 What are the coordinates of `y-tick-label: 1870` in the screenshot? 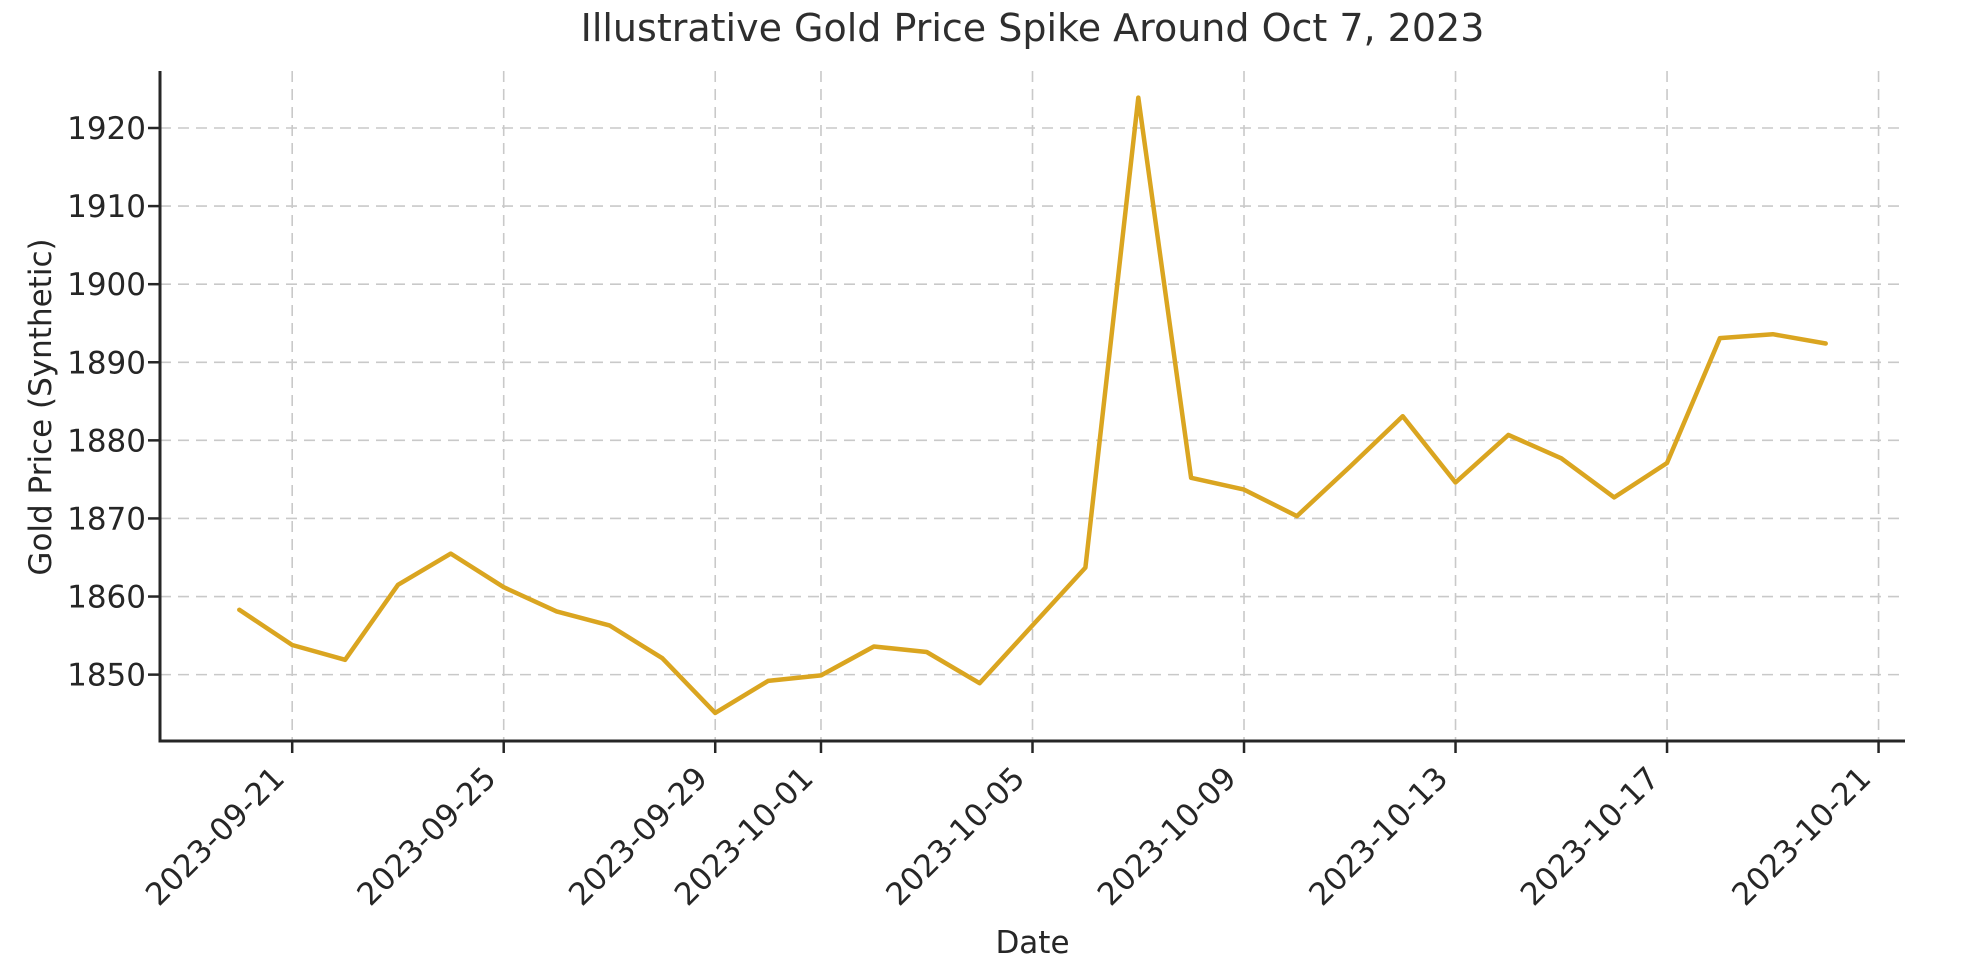 It's located at (106, 519).